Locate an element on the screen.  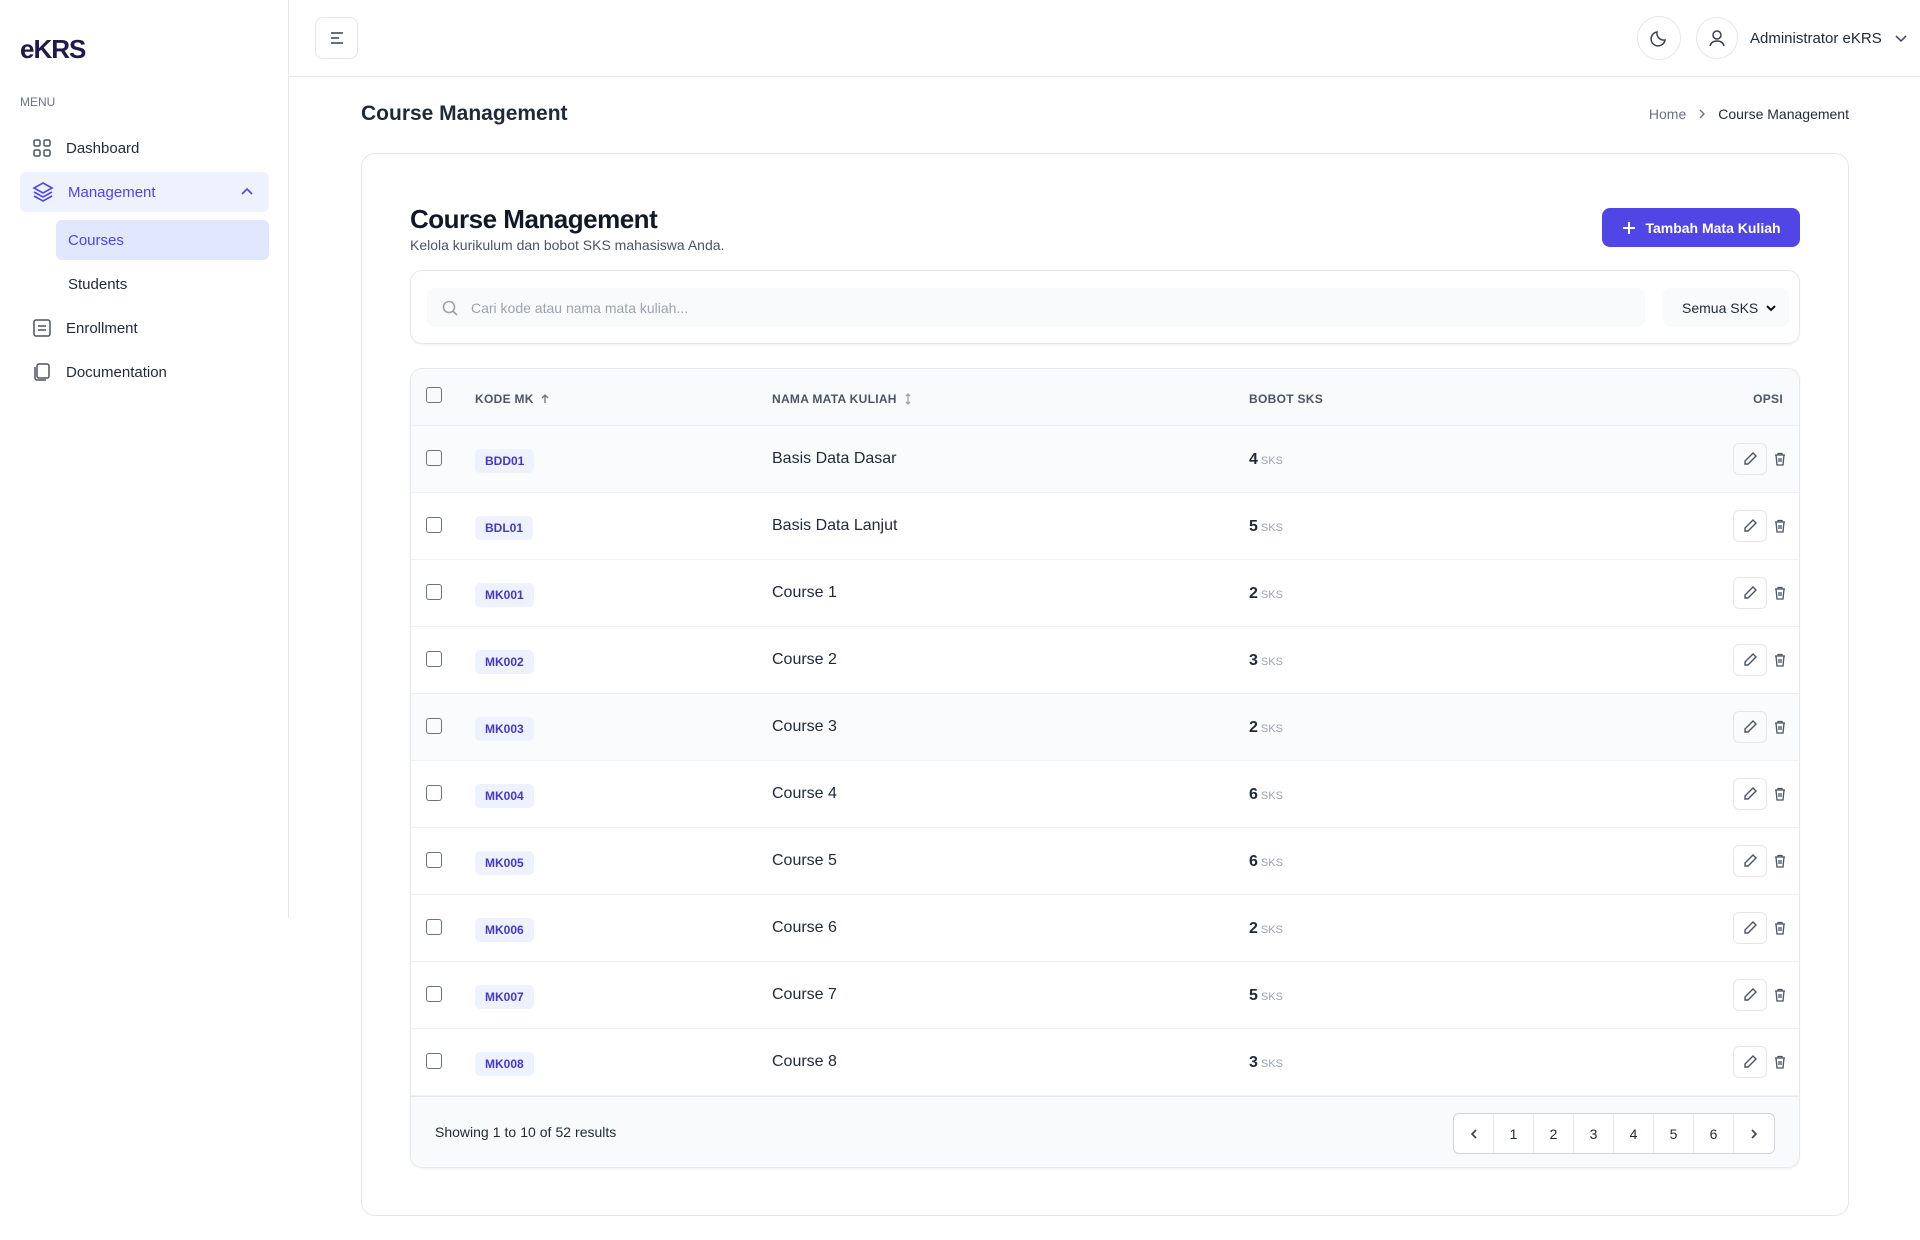
course-code: BDD01 is located at coordinates (505, 461).